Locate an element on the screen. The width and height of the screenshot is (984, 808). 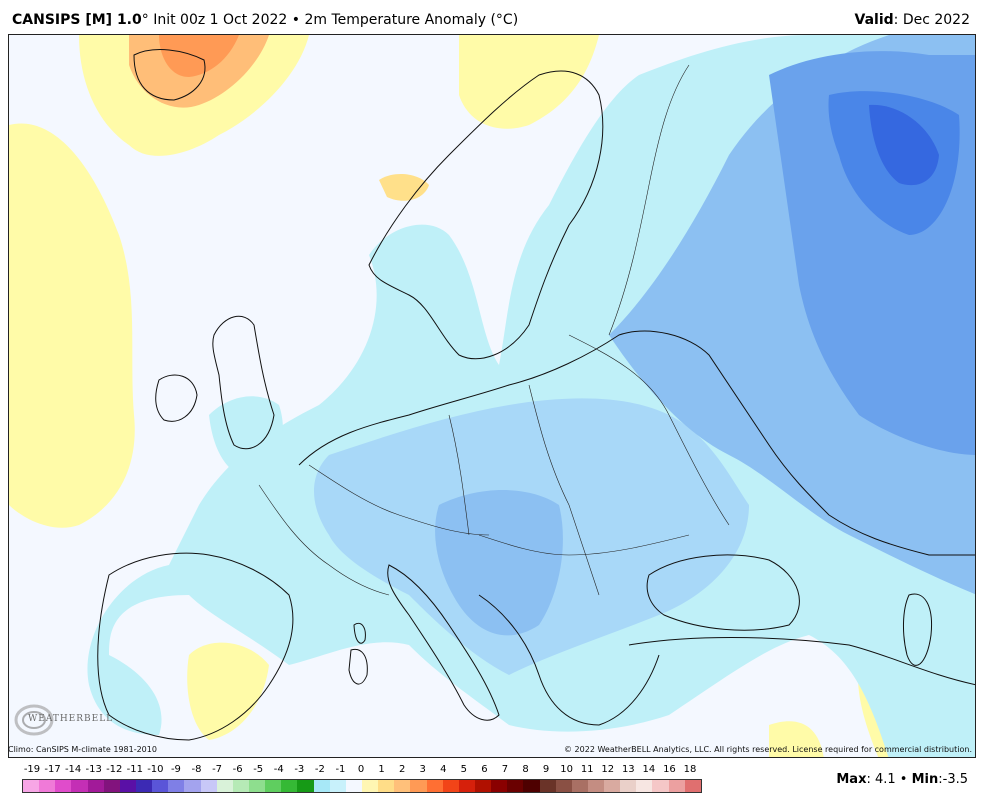
legend-label: -5 is located at coordinates (258, 769).